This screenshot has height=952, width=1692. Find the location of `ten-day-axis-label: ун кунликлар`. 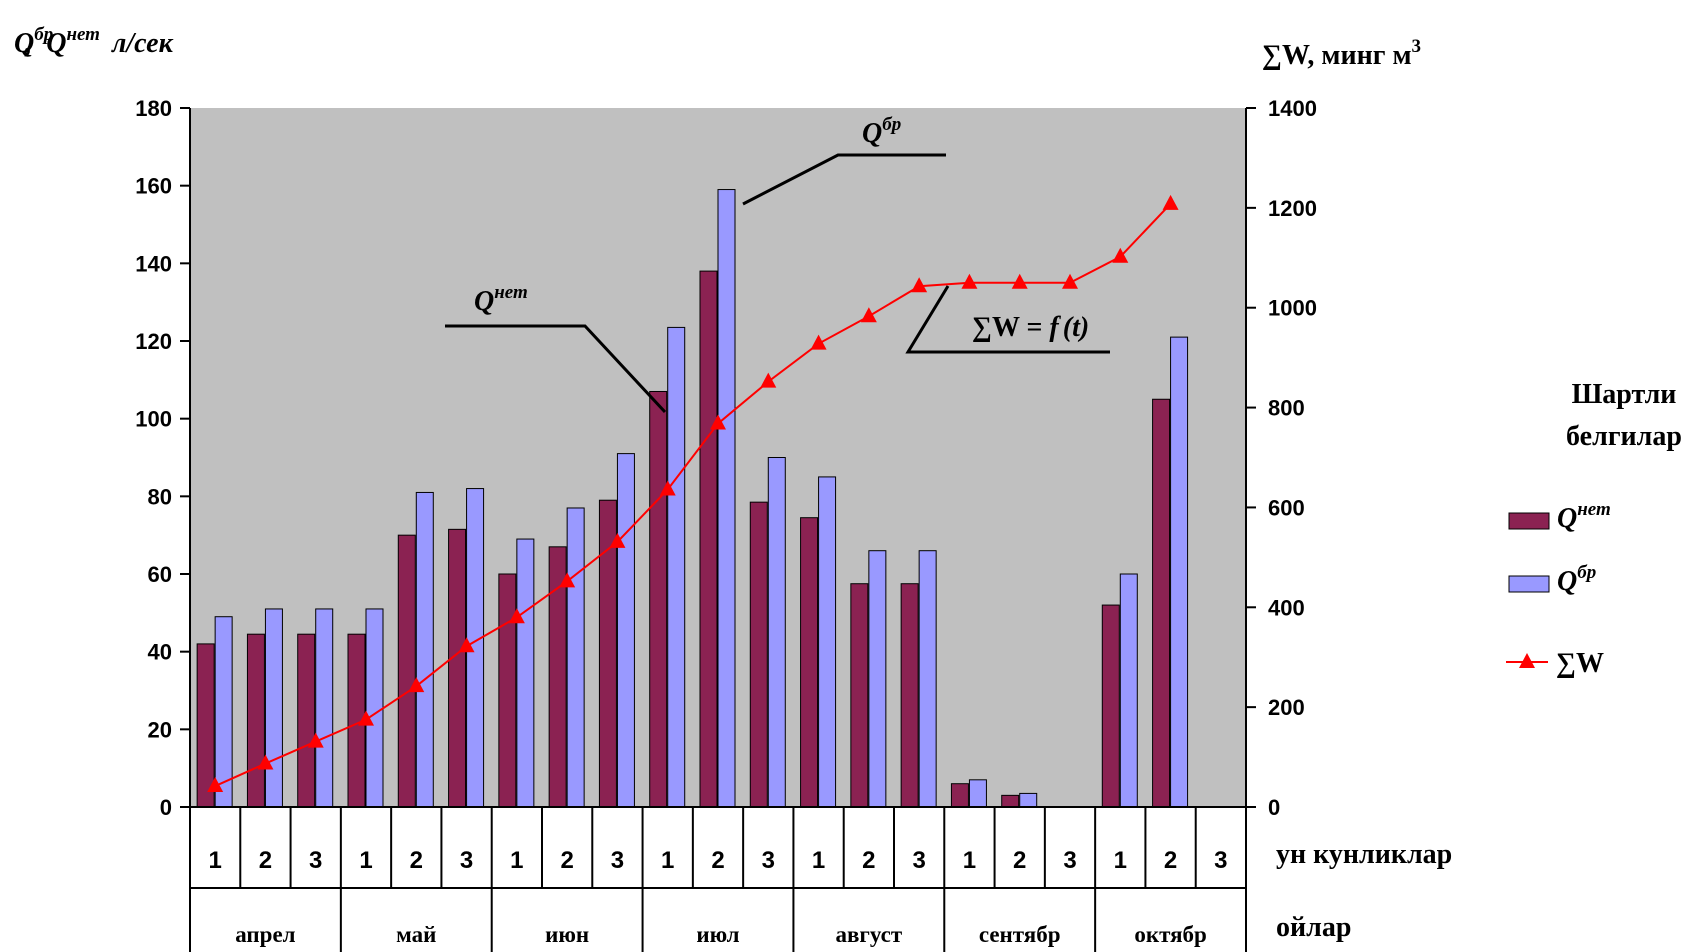

ten-day-axis-label: ун кунликлар is located at coordinates (1364, 854).